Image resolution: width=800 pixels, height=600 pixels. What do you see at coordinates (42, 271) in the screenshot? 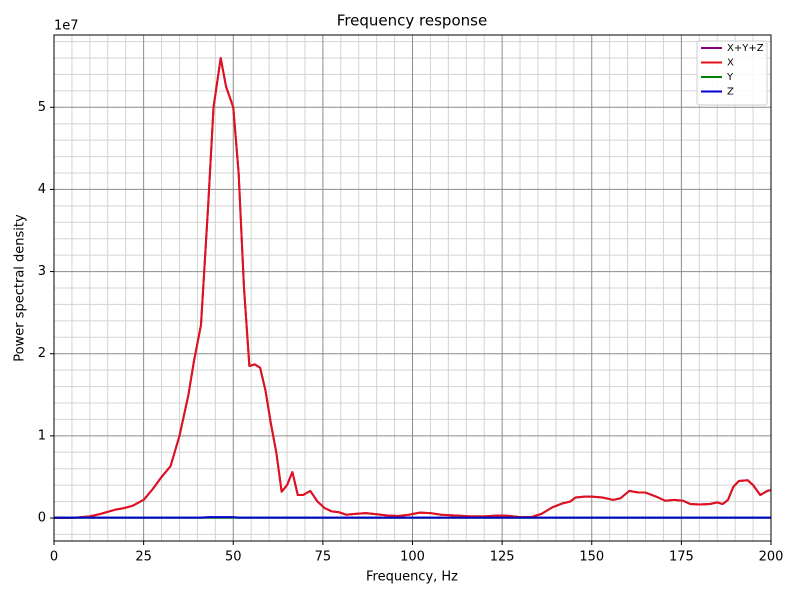
I see `y-tick-label: 3` at bounding box center [42, 271].